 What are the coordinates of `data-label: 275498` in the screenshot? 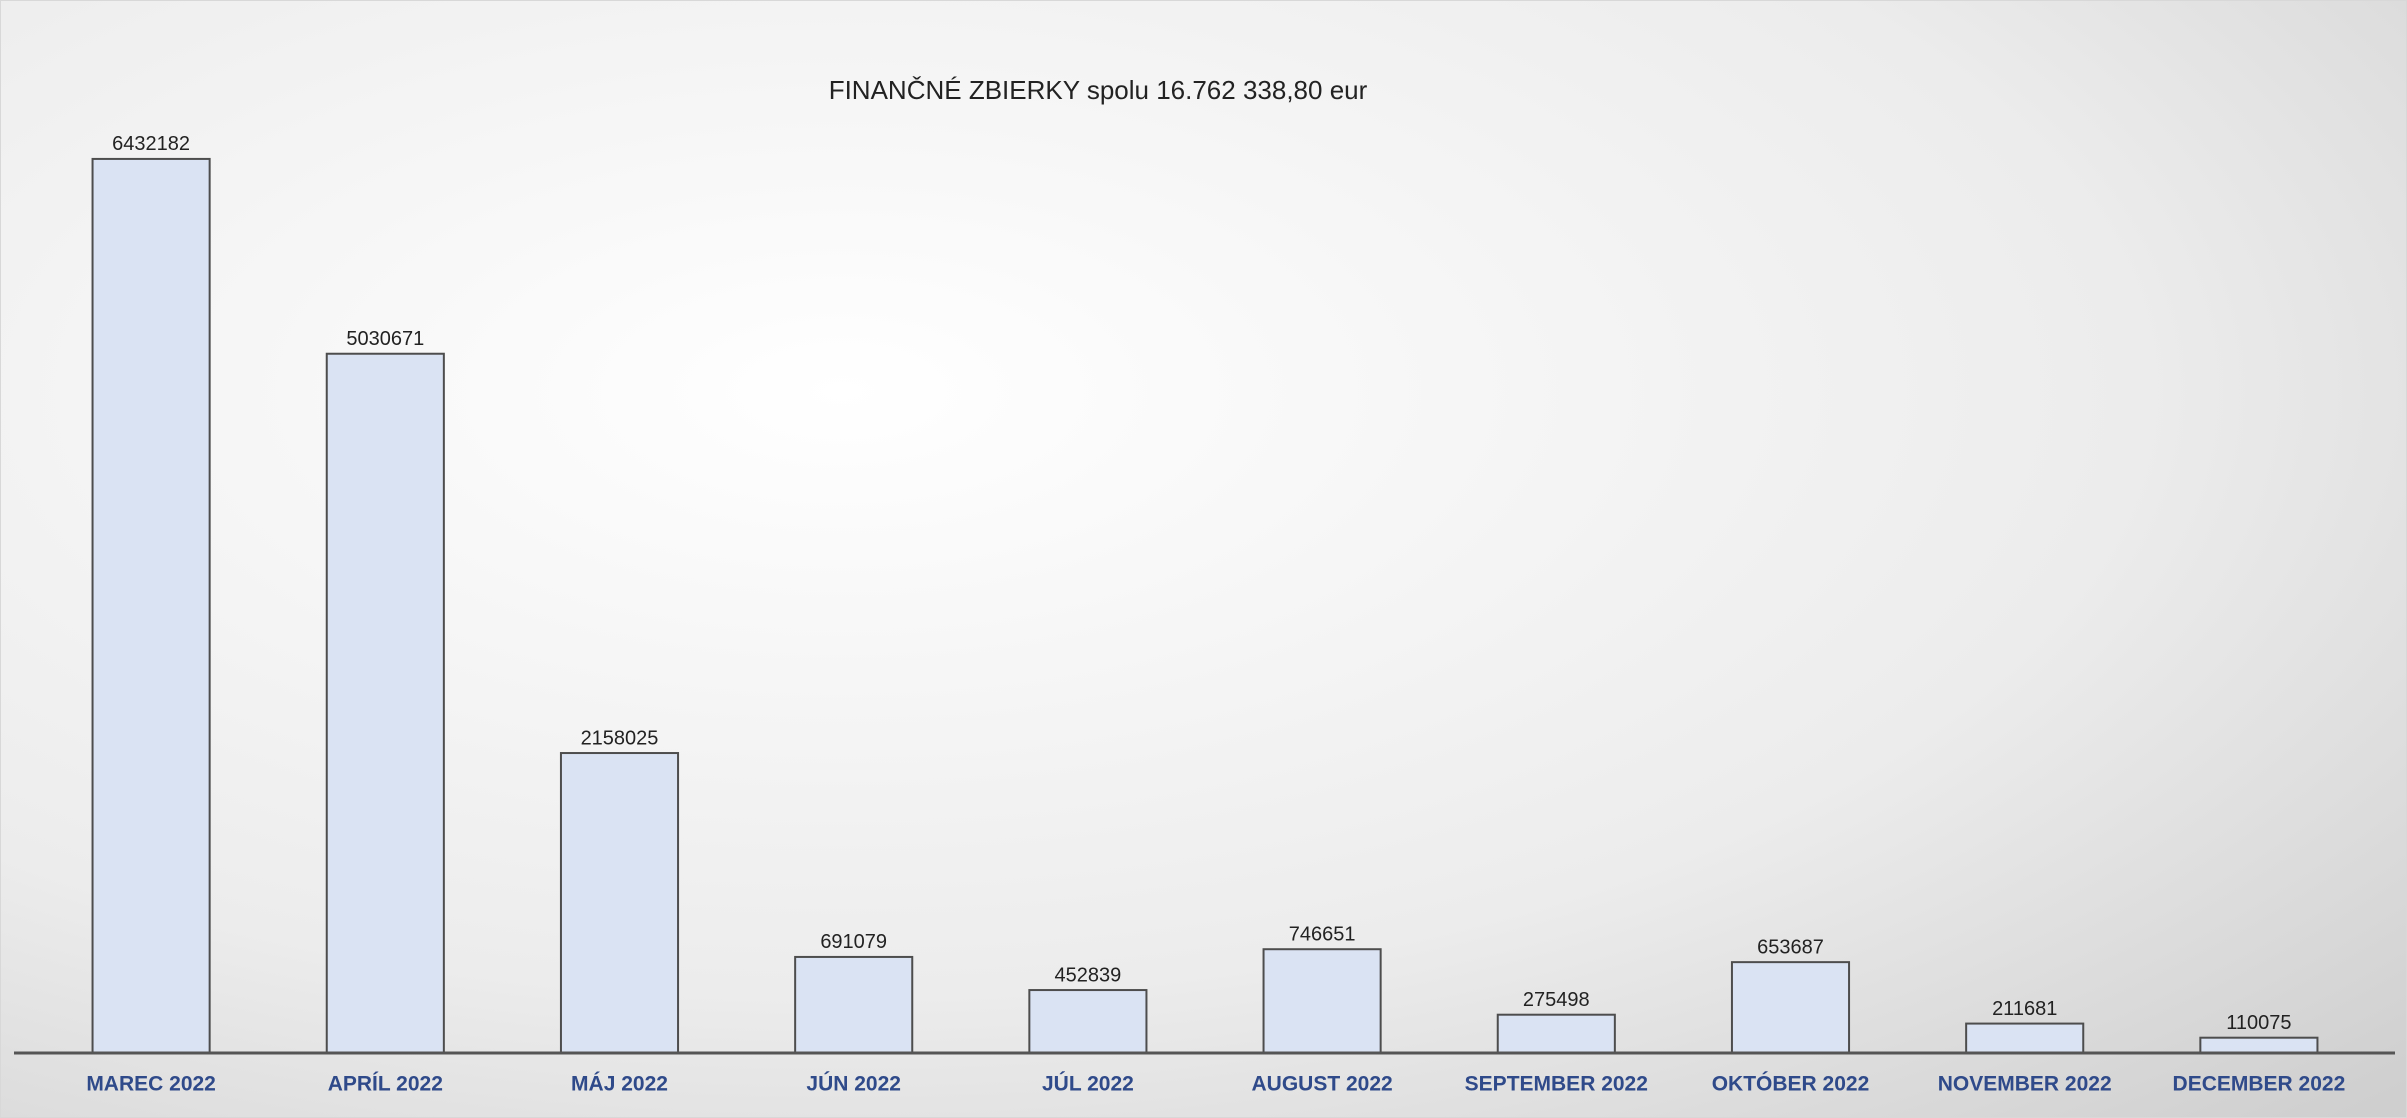 It's located at (1556, 1000).